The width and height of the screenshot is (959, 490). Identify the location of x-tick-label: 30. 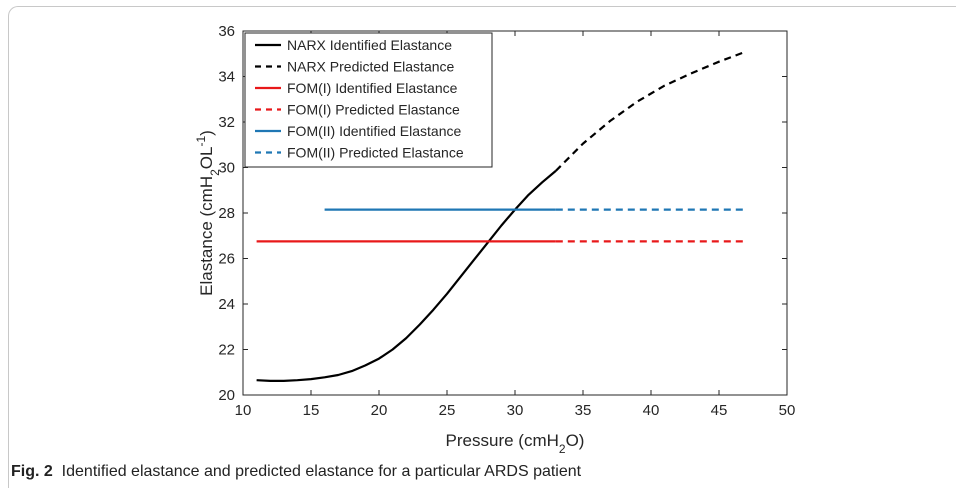
(515, 410).